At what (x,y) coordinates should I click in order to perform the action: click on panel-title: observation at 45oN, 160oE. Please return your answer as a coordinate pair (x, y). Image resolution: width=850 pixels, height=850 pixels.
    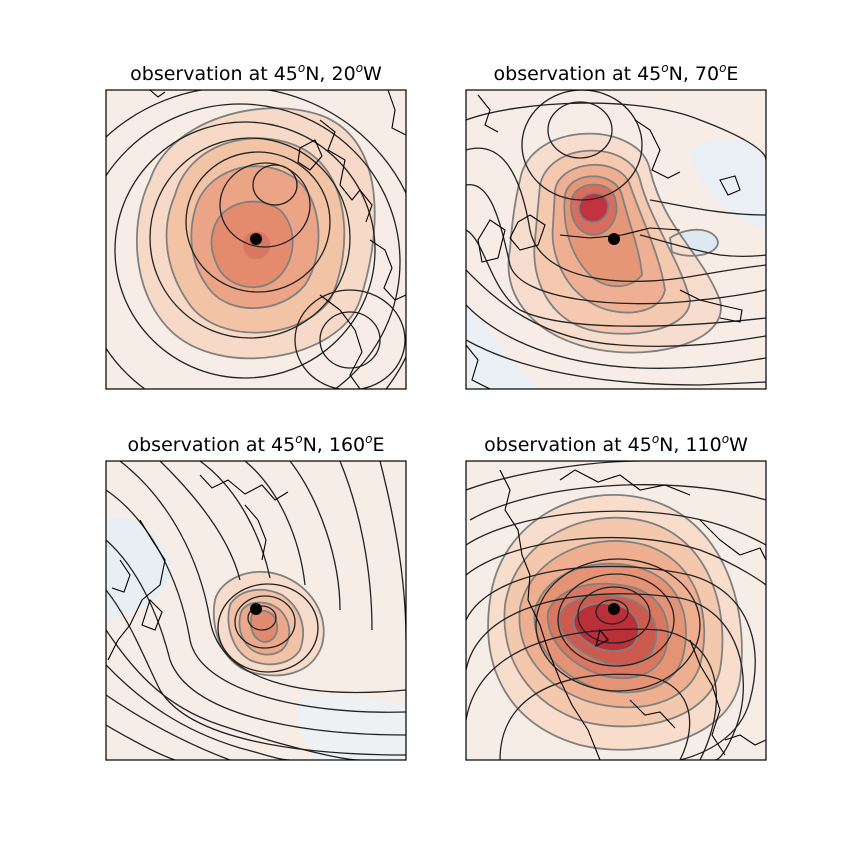
    Looking at the image, I should click on (256, 444).